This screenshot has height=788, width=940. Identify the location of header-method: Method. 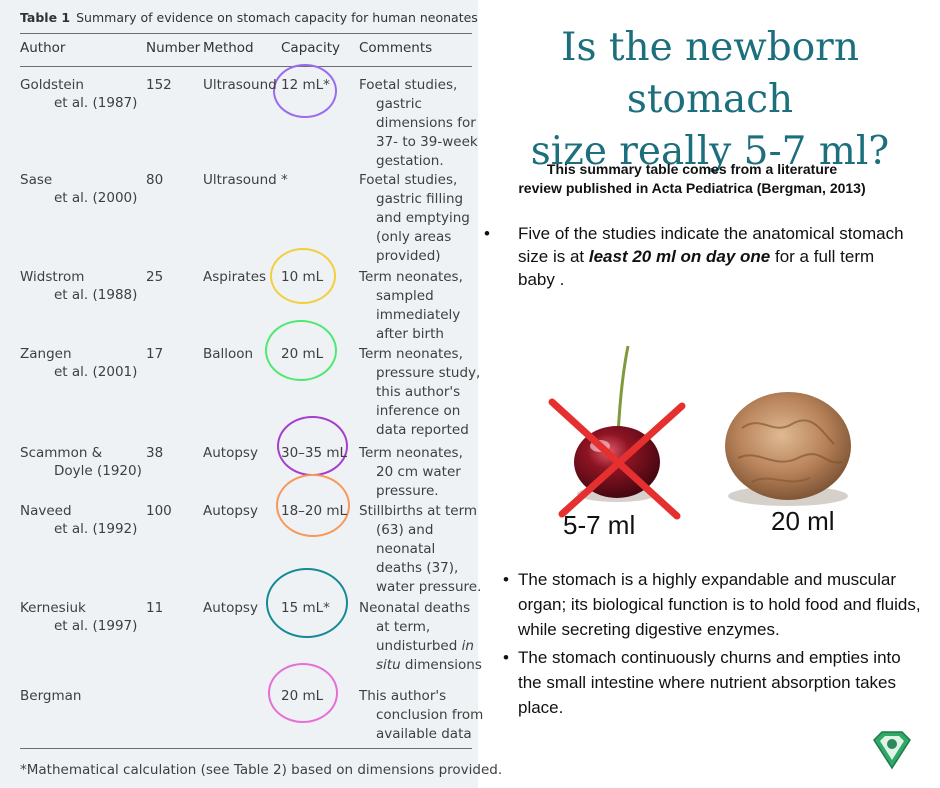
(228, 48).